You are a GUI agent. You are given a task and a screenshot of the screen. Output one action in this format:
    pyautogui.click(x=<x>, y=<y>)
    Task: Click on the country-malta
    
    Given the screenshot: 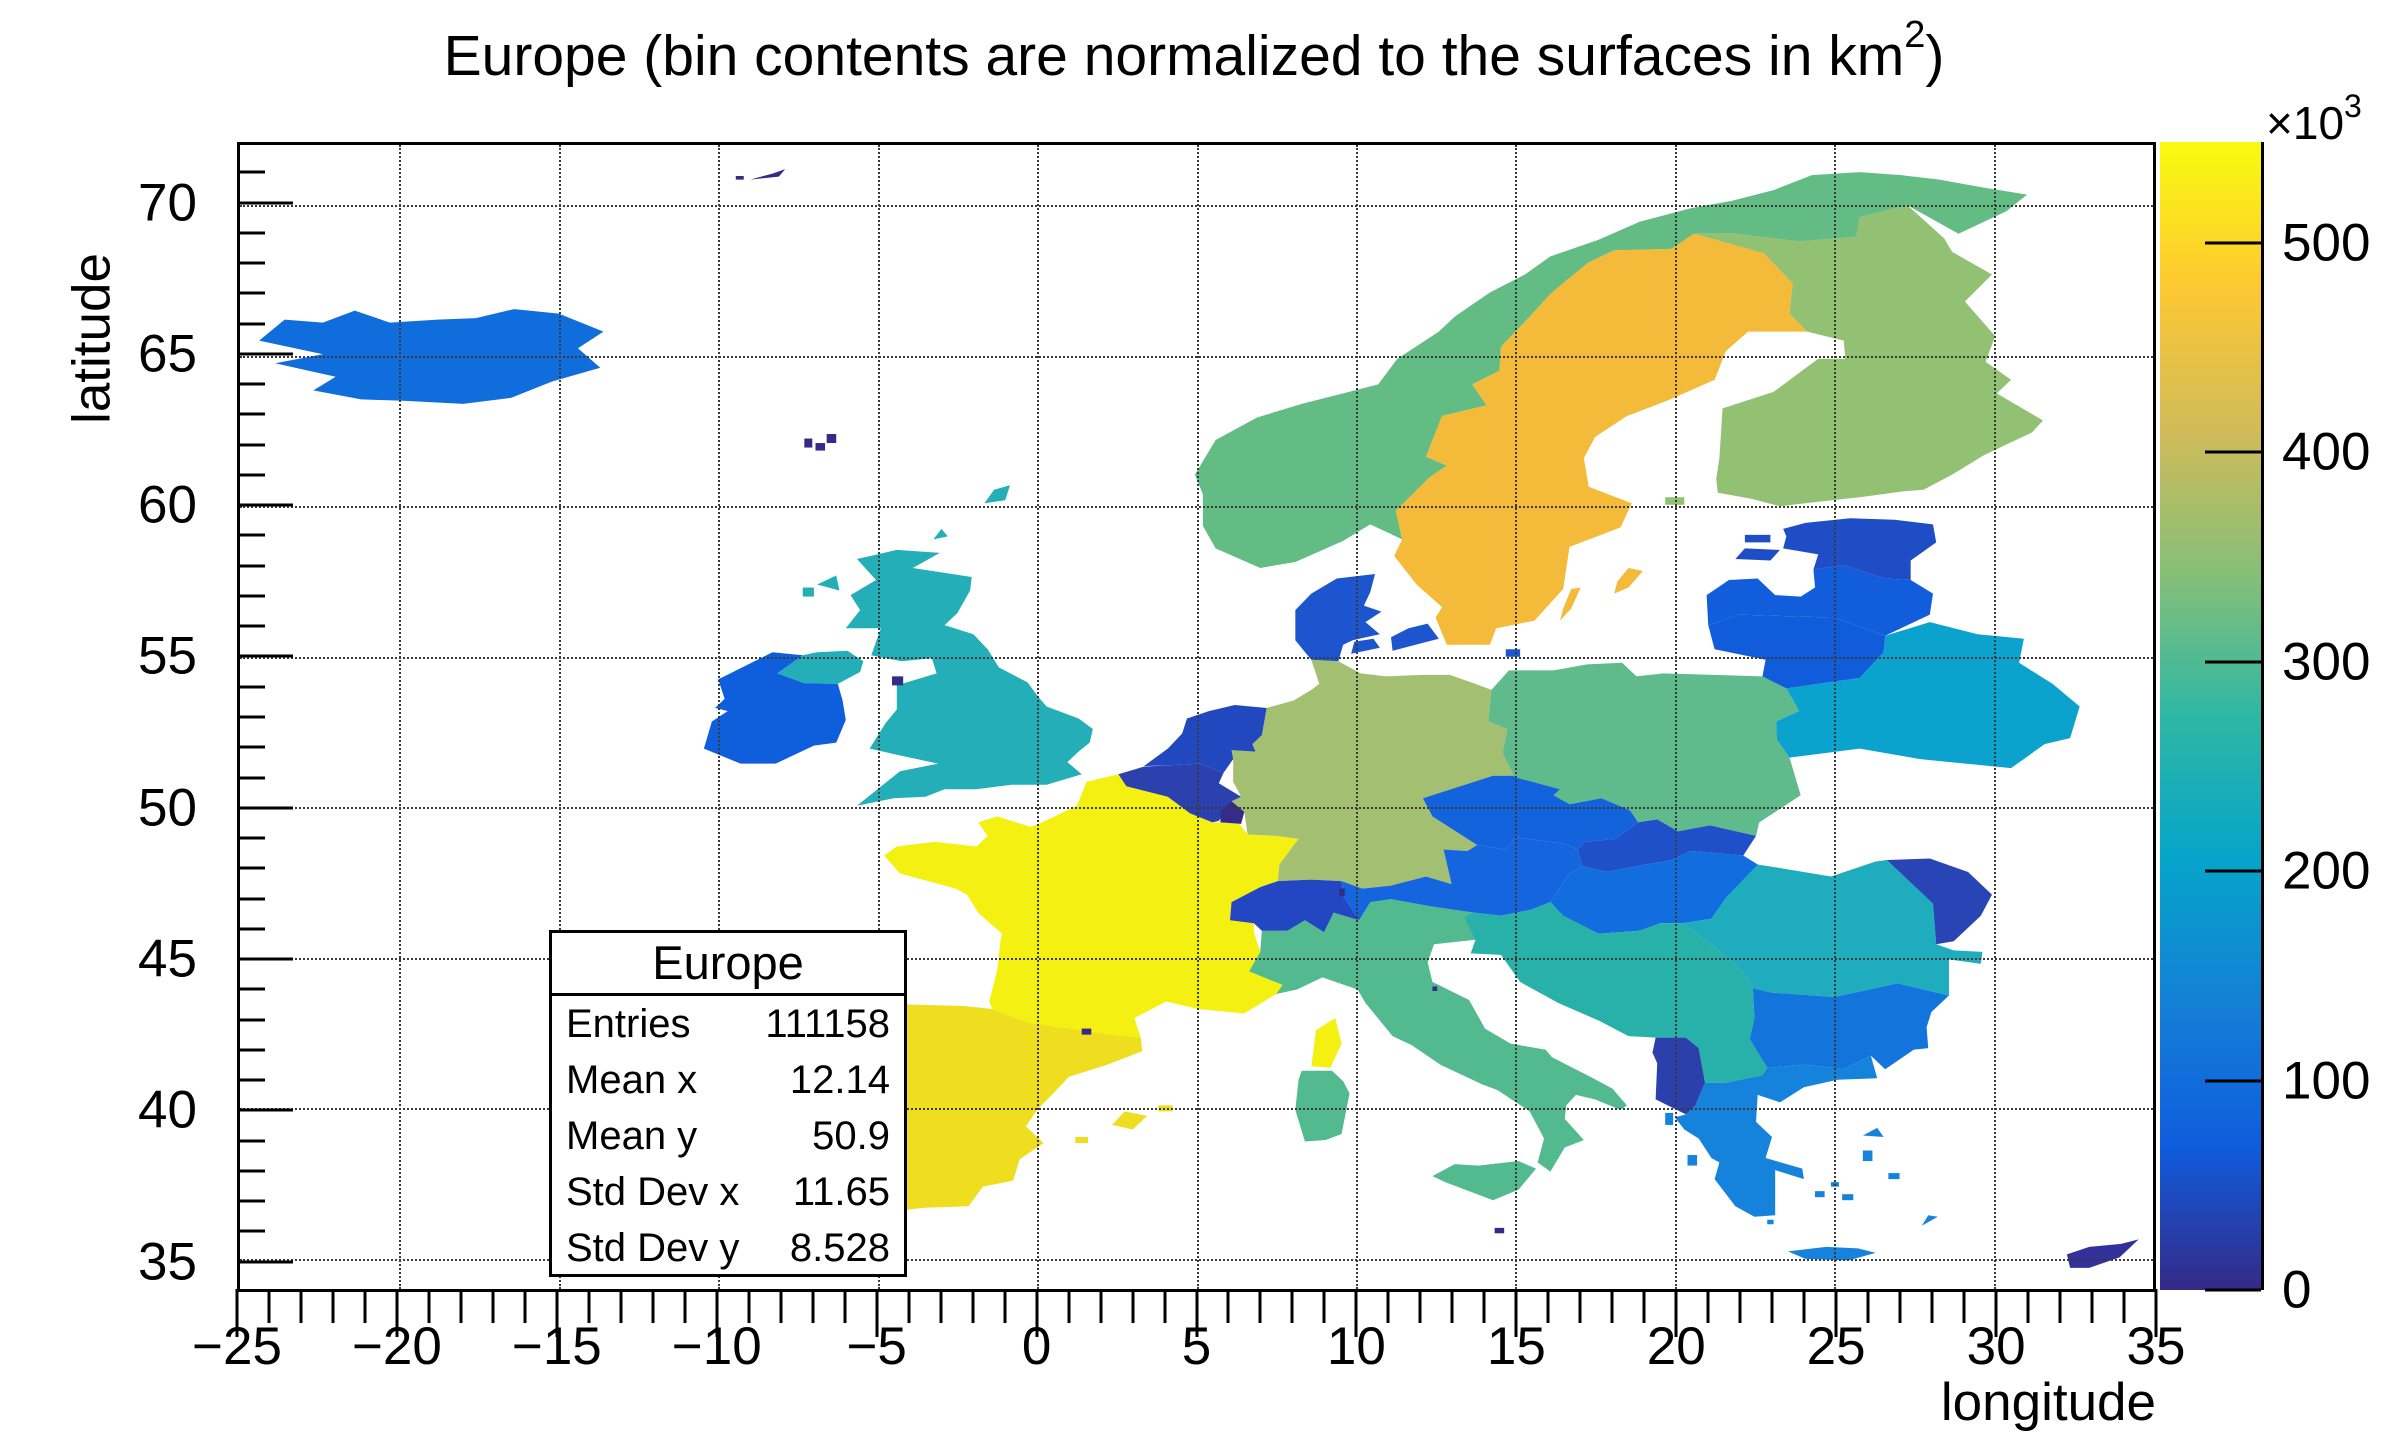 What is the action you would take?
    pyautogui.click(x=1499, y=1230)
    